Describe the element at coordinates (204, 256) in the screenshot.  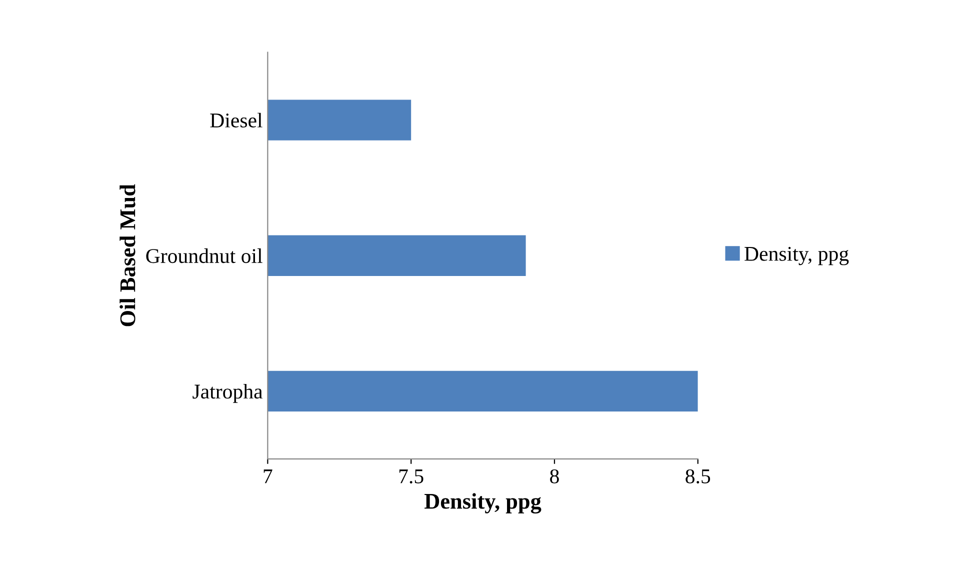
I see `y-tick-label: Groundnut oil` at that location.